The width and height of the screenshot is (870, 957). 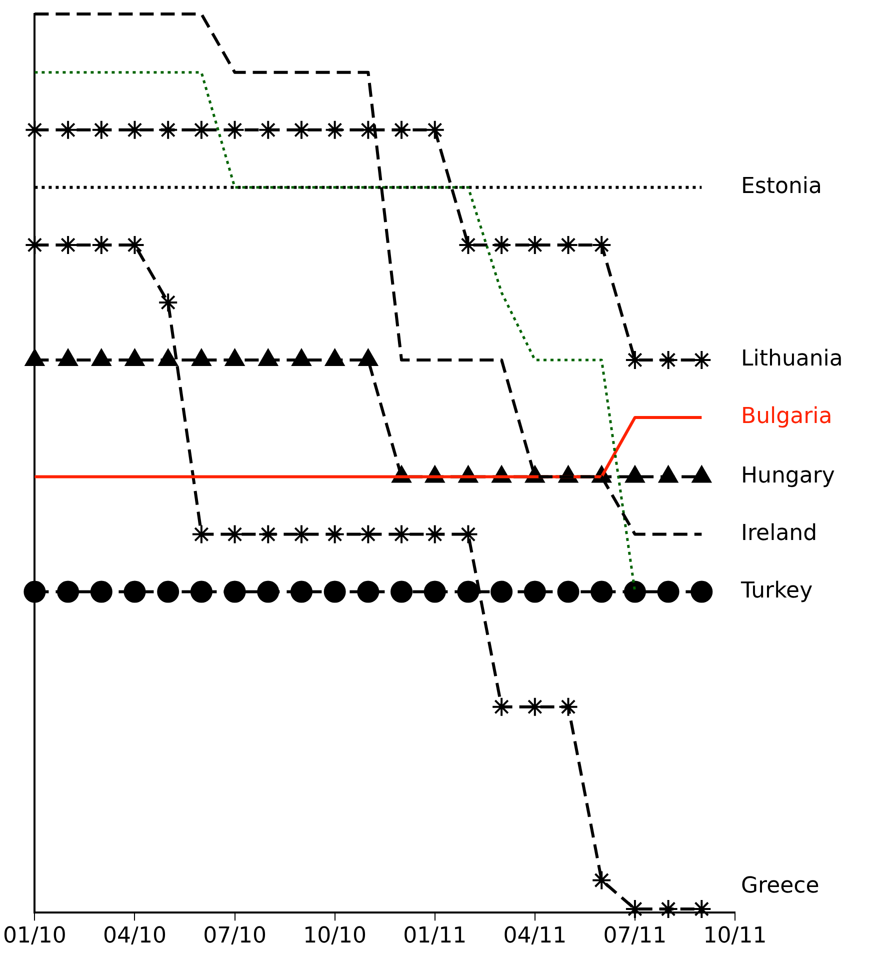 What do you see at coordinates (34, 936) in the screenshot?
I see `x-tick-label: 01/10` at bounding box center [34, 936].